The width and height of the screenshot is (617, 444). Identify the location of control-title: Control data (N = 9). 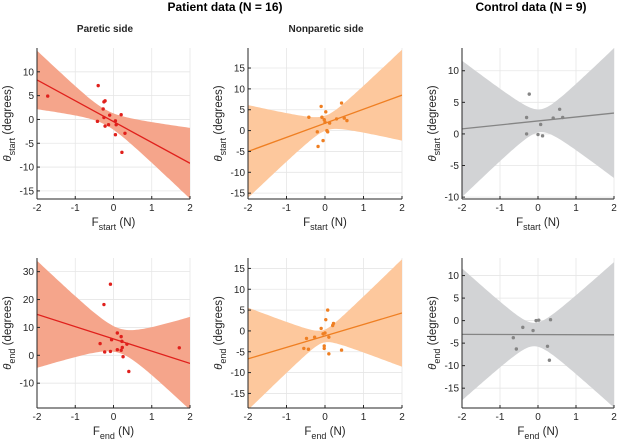
(530, 7).